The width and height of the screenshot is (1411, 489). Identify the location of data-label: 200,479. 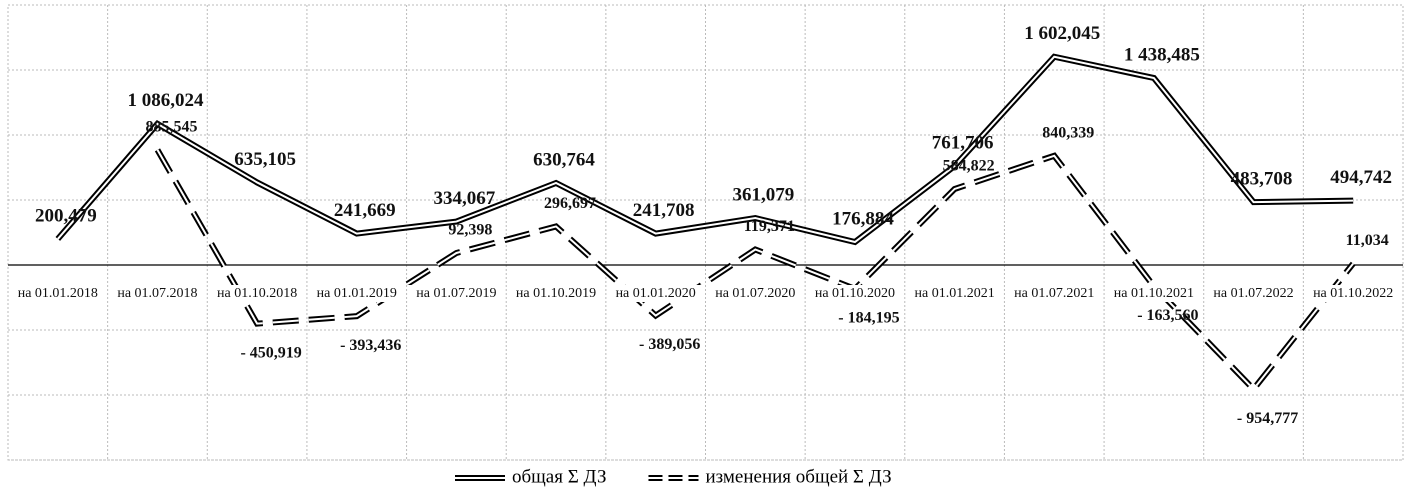
(66, 215).